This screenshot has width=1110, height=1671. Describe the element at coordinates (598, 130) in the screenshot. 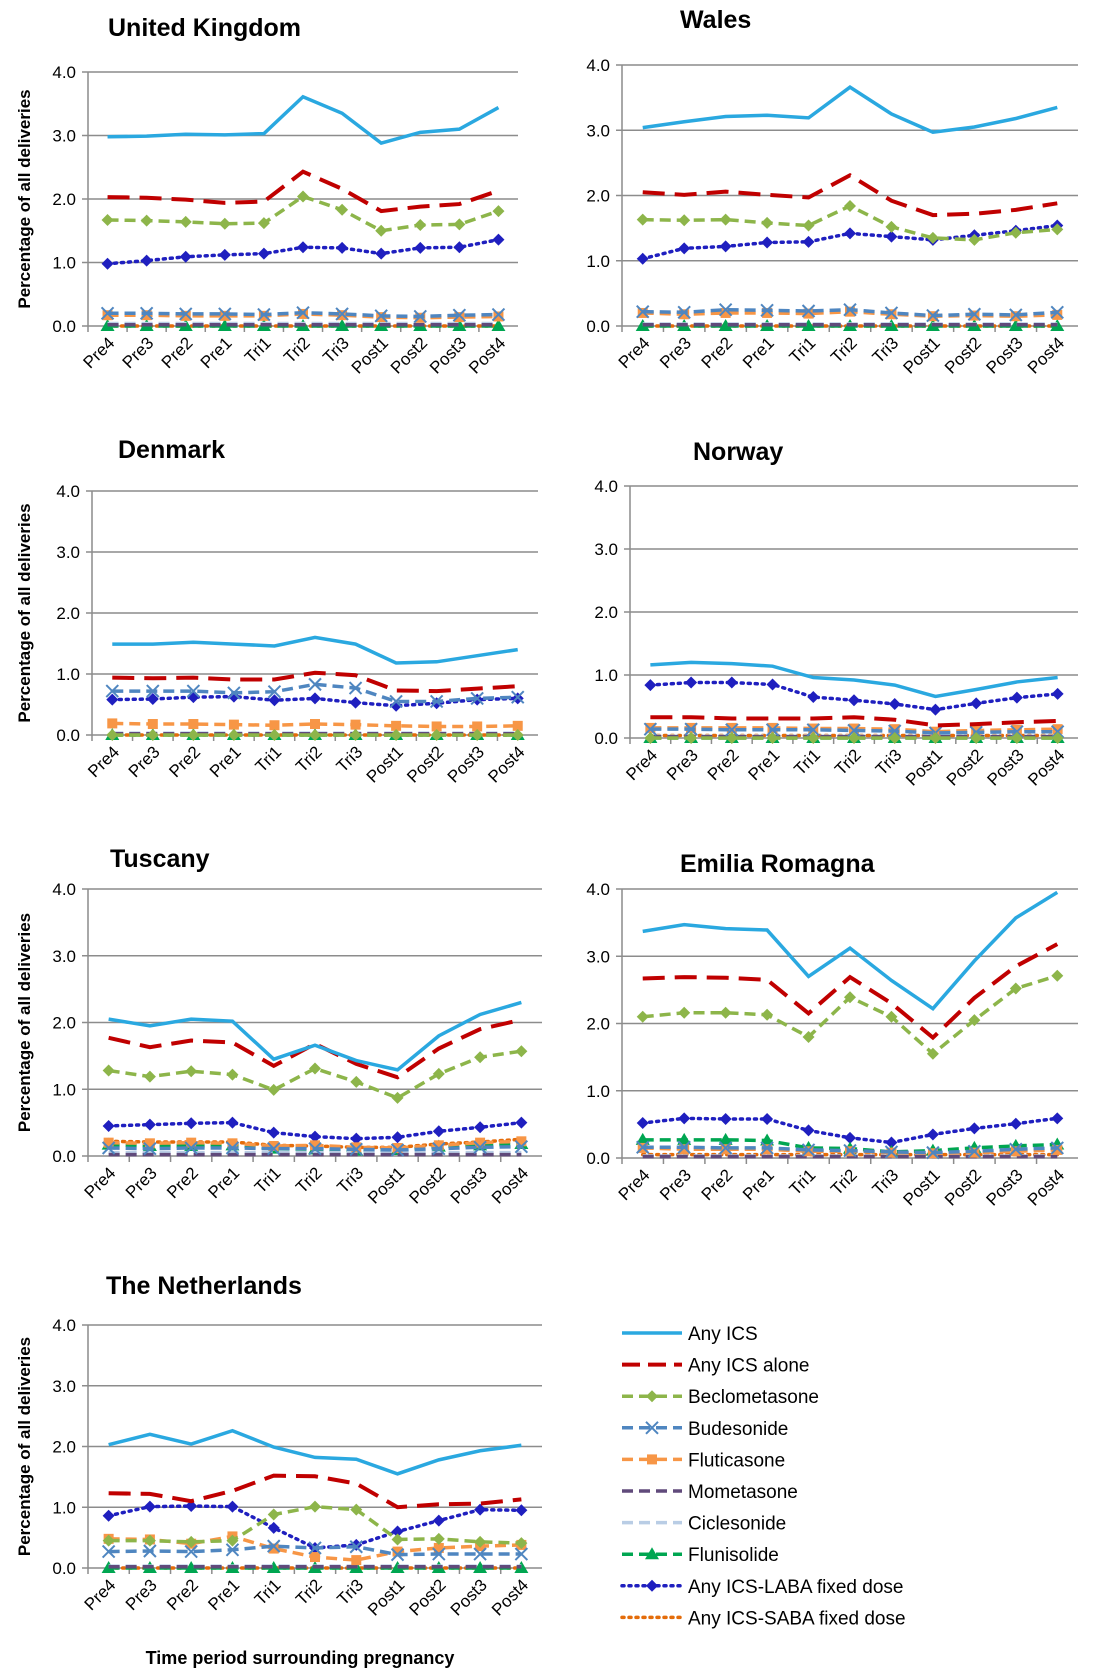

I see `y-tick-label: 3.0` at that location.